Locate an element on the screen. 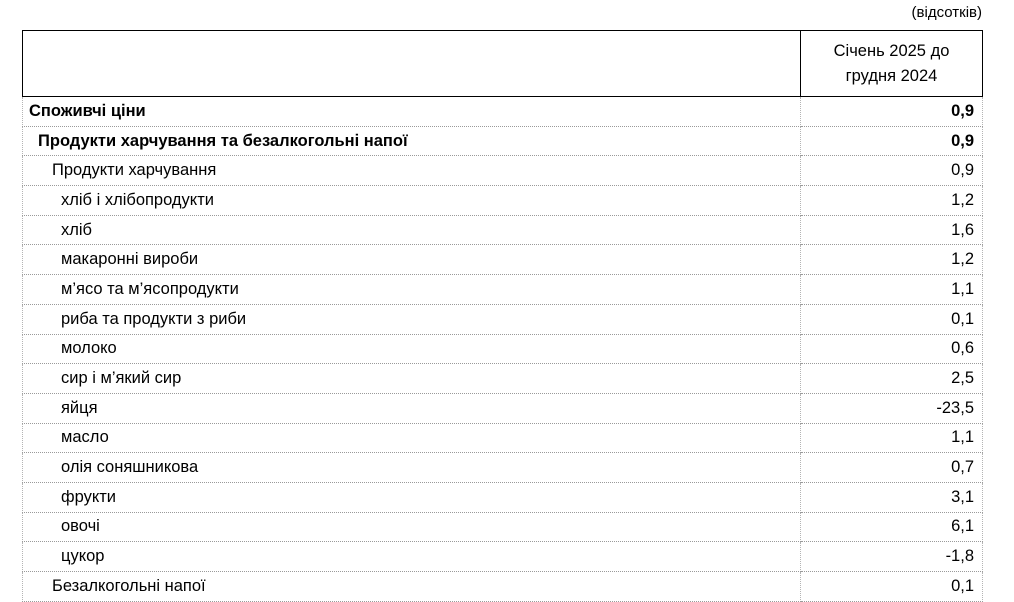 This screenshot has width=1014, height=602. table-row: цукор -1,8 is located at coordinates (502, 556).